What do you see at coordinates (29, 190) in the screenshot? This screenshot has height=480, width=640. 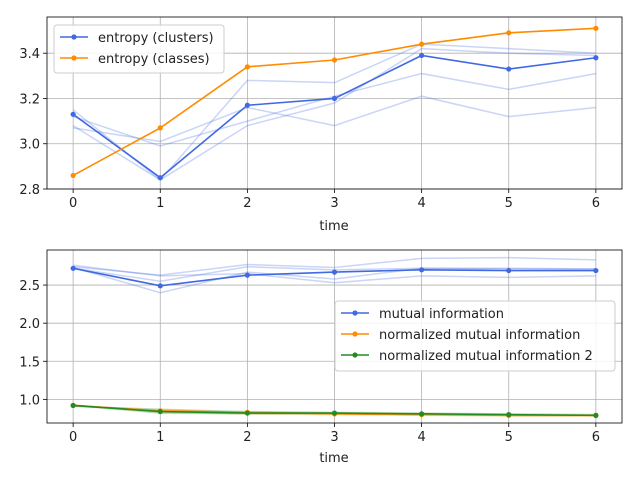 I see `y-tick-label: 2.8` at bounding box center [29, 190].